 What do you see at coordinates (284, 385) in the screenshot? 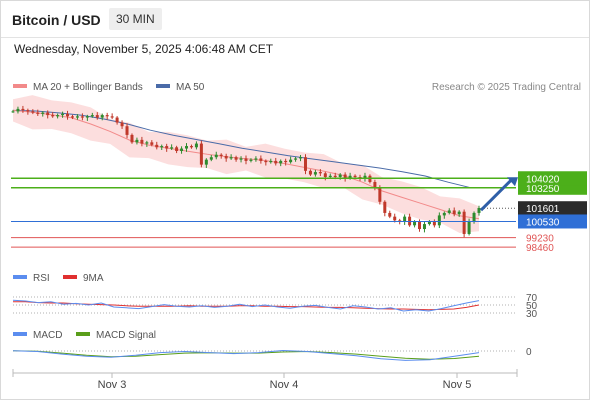
I see `x-axis-label: Nov 4` at bounding box center [284, 385].